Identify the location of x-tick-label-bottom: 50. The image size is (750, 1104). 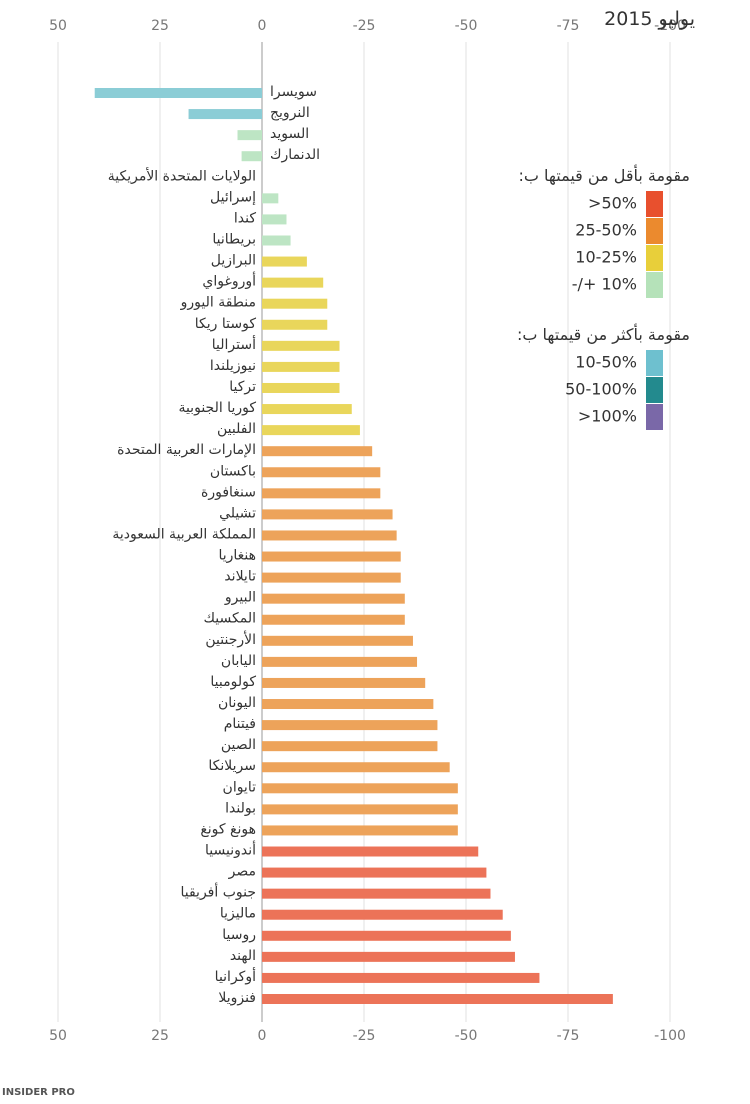
(58, 1036).